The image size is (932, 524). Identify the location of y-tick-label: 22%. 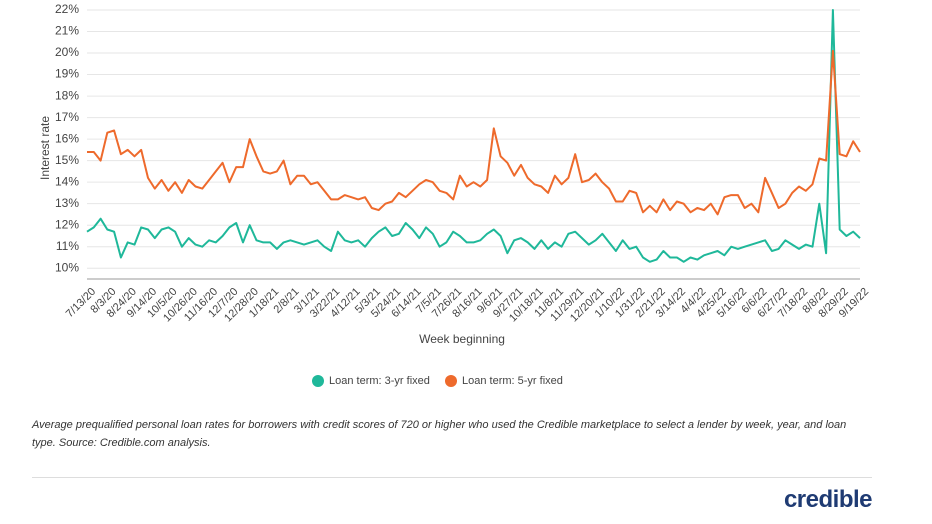
(67, 9).